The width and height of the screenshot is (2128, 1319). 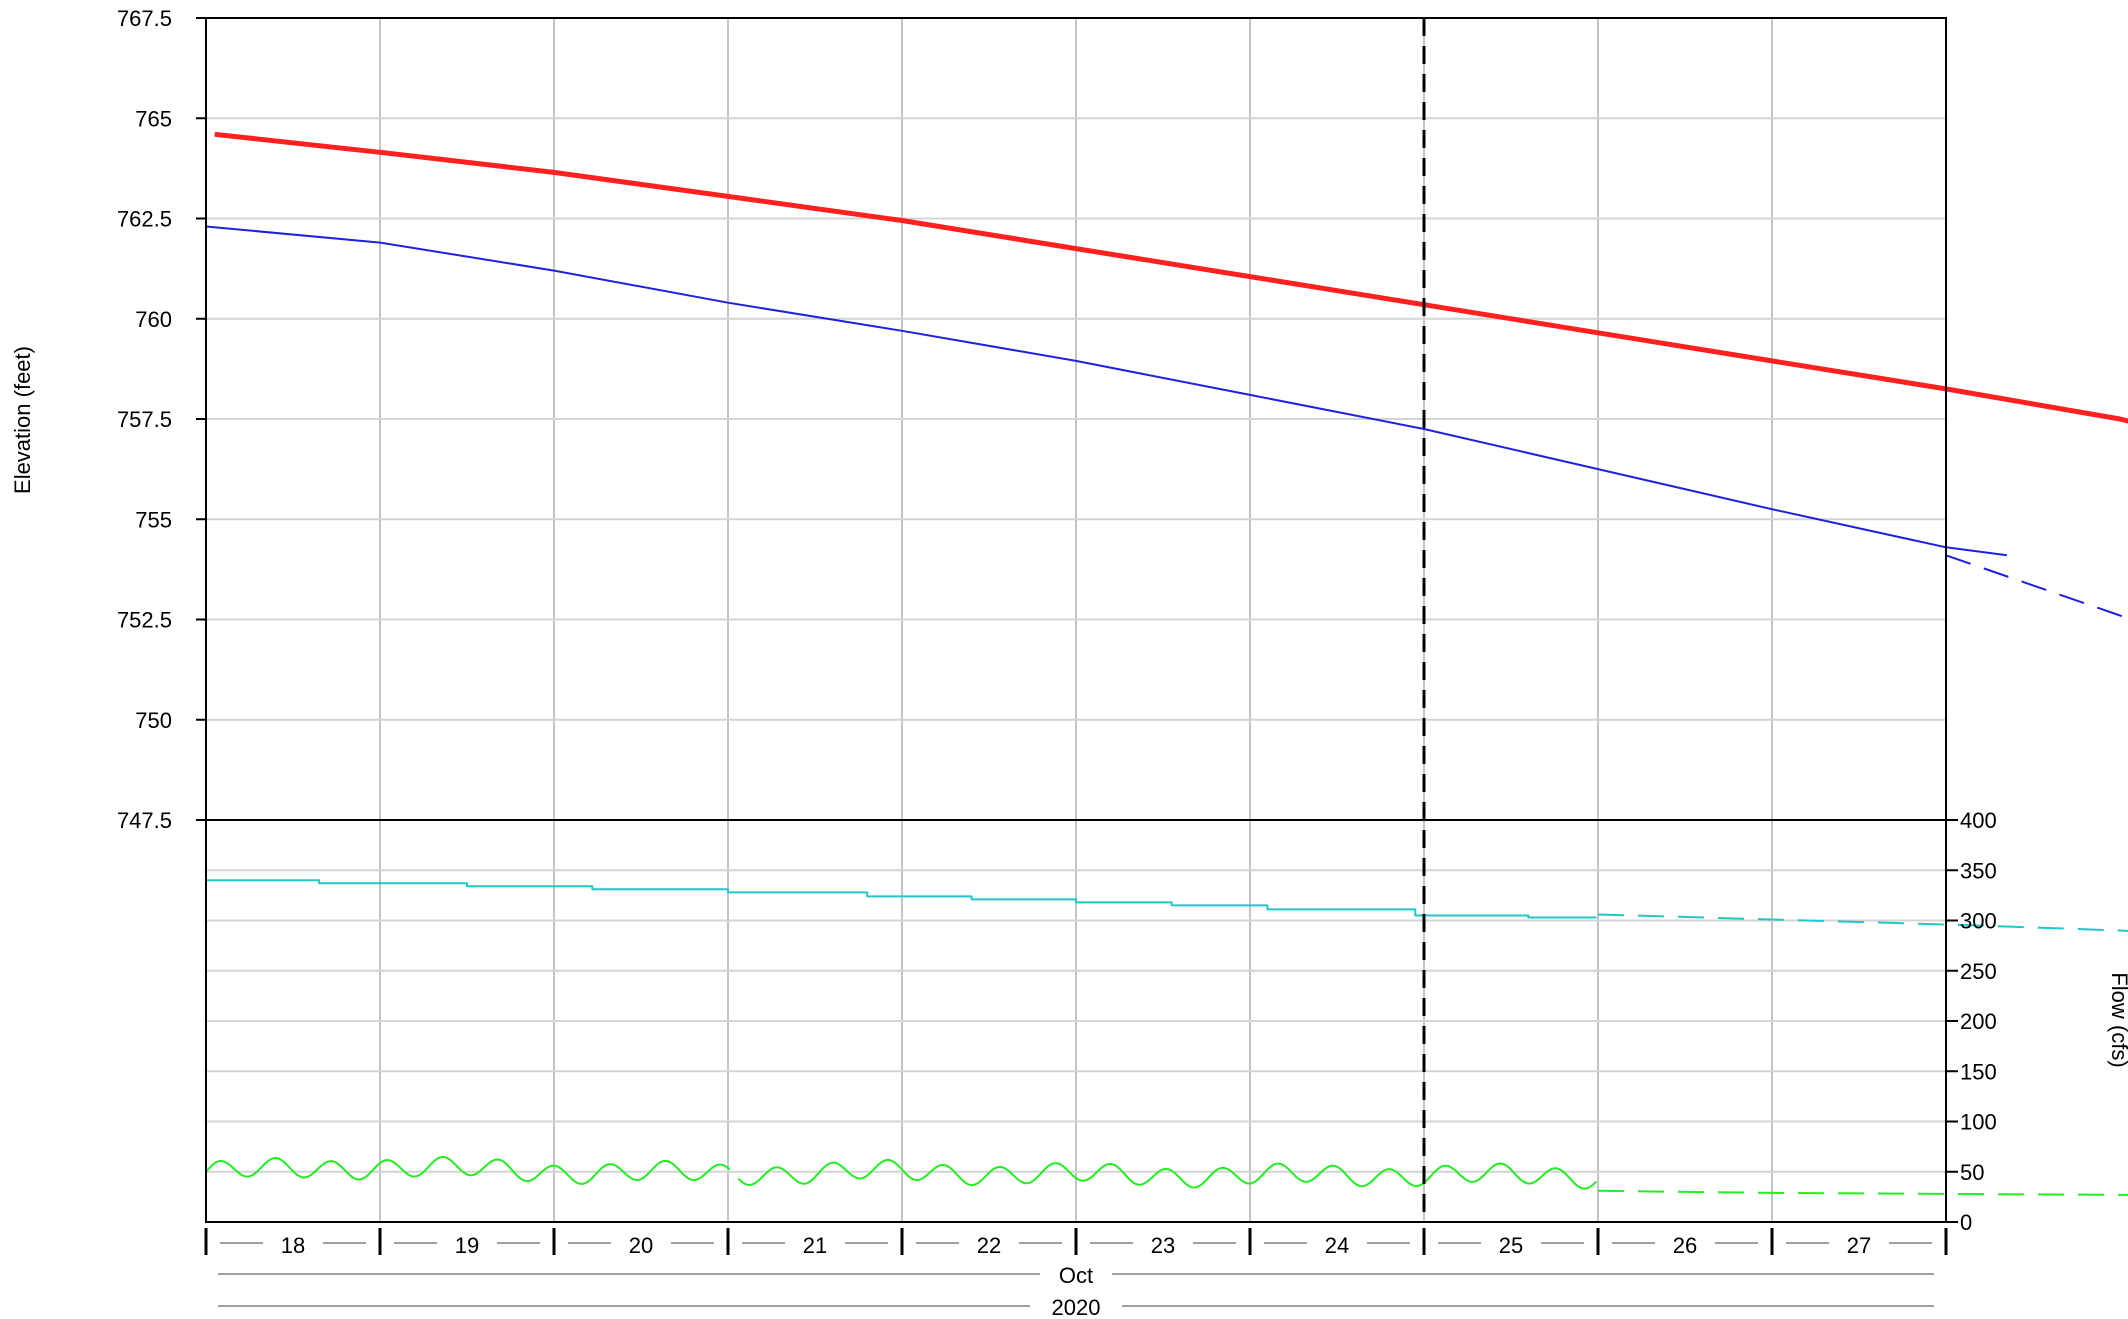 I want to click on elevation-tick-label: 760, so click(x=153, y=319).